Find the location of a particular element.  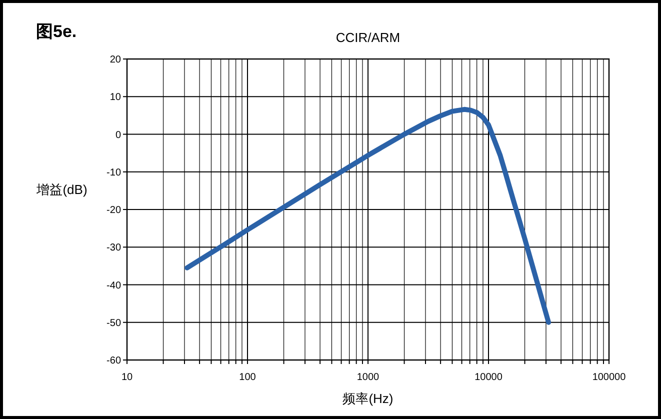

y-tick-label: 10 is located at coordinates (116, 98).